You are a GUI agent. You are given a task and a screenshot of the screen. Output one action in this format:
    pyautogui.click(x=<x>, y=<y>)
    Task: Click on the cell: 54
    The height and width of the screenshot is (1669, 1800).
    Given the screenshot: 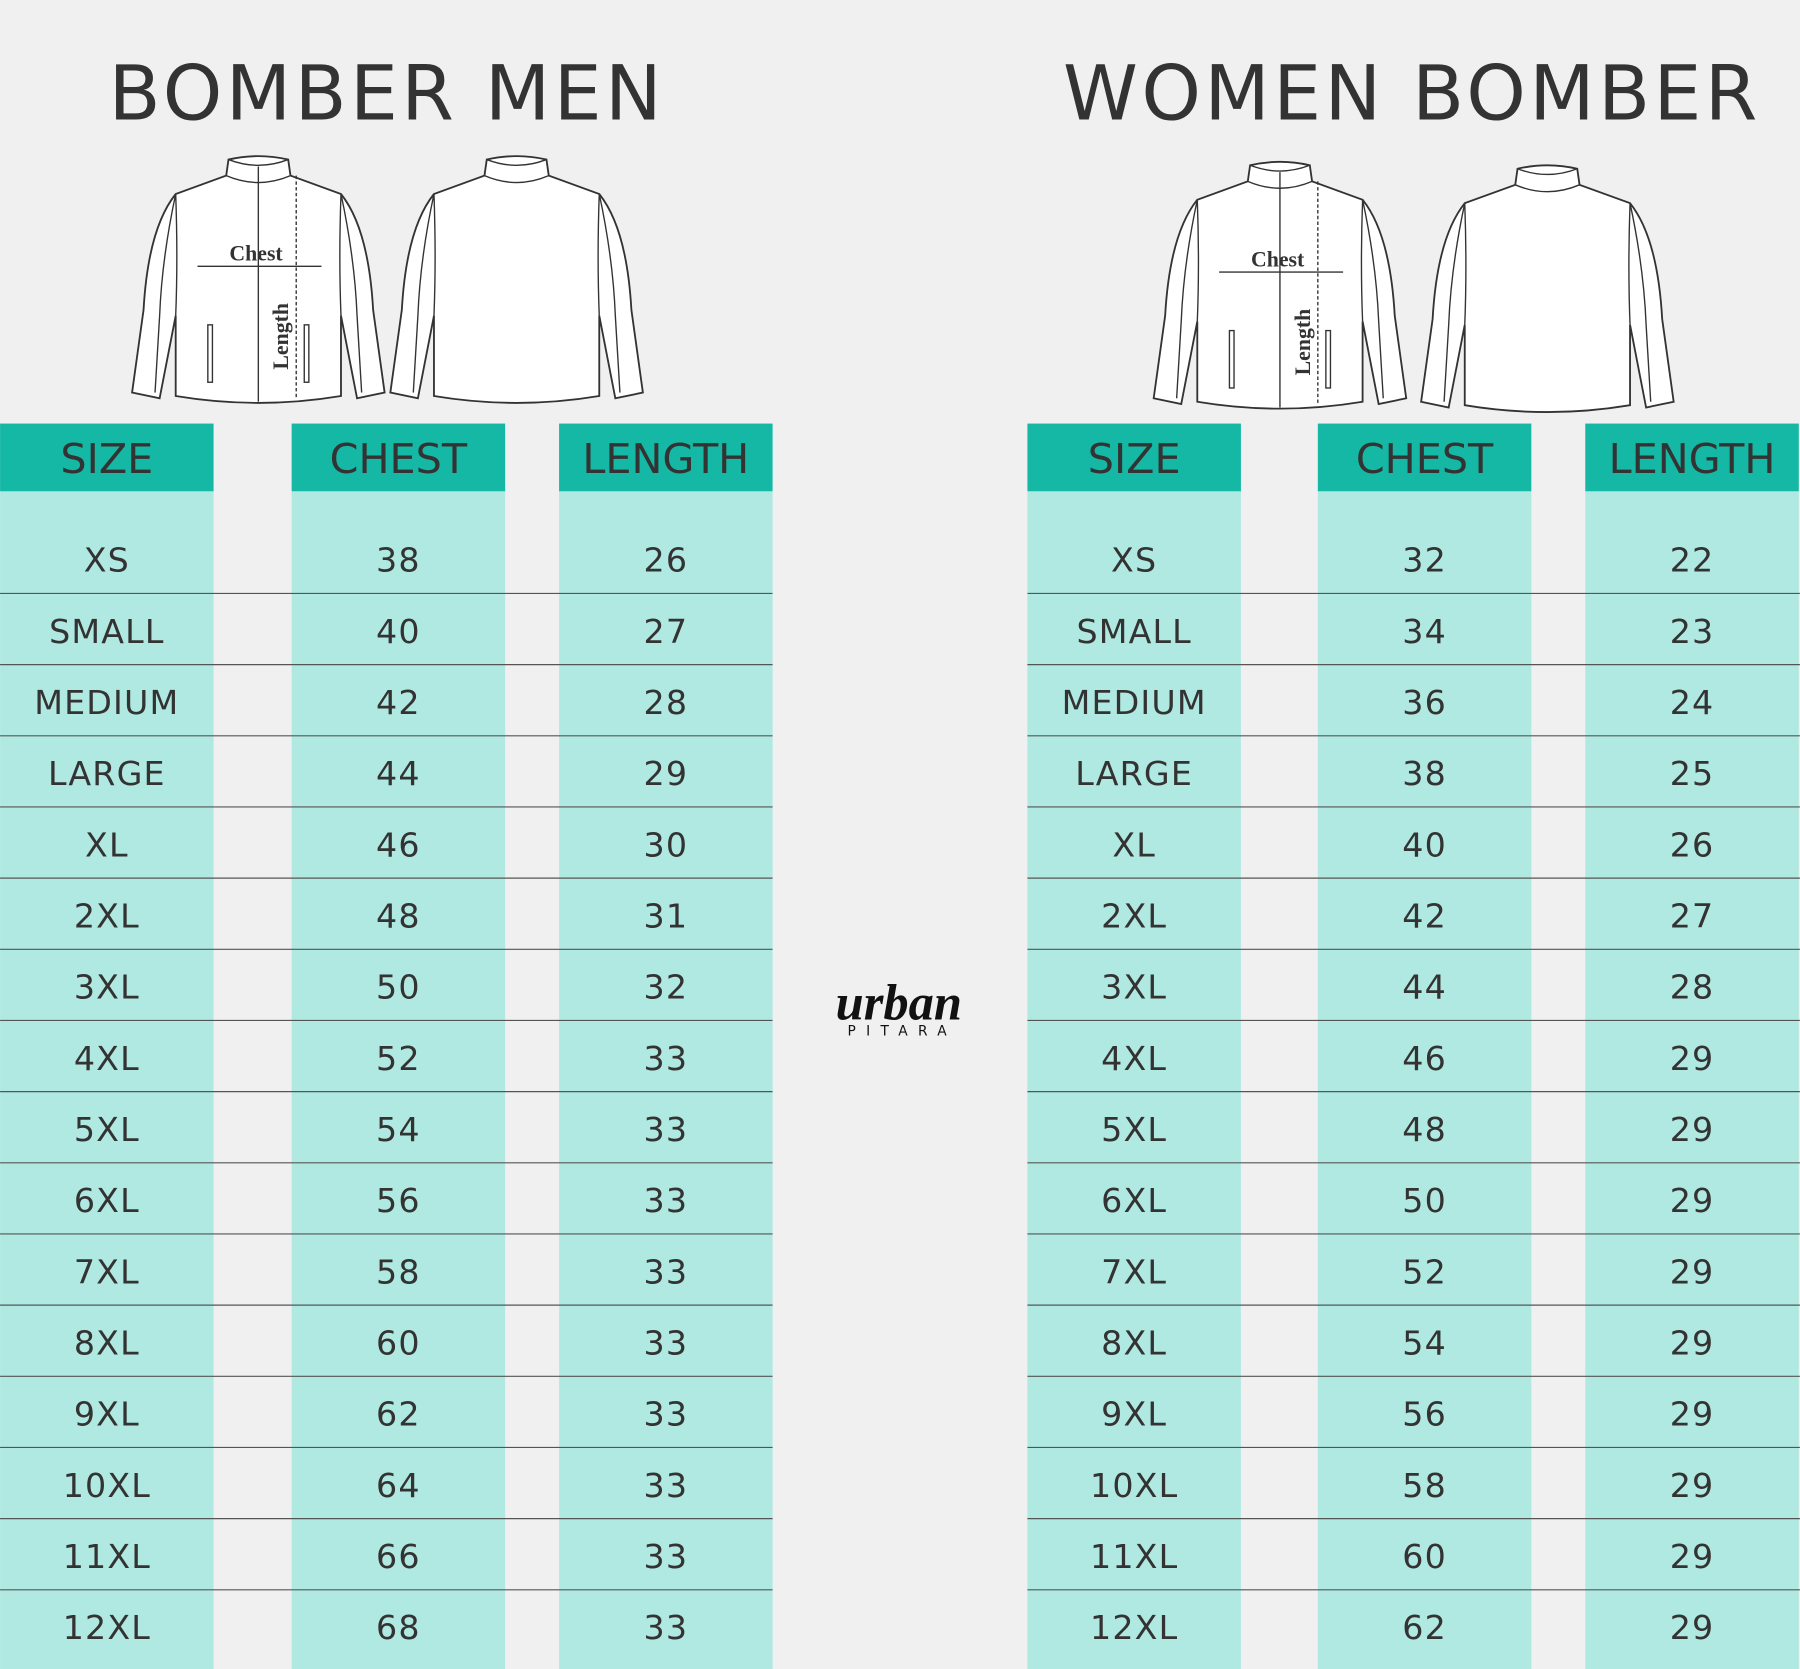 What is the action you would take?
    pyautogui.click(x=398, y=1129)
    